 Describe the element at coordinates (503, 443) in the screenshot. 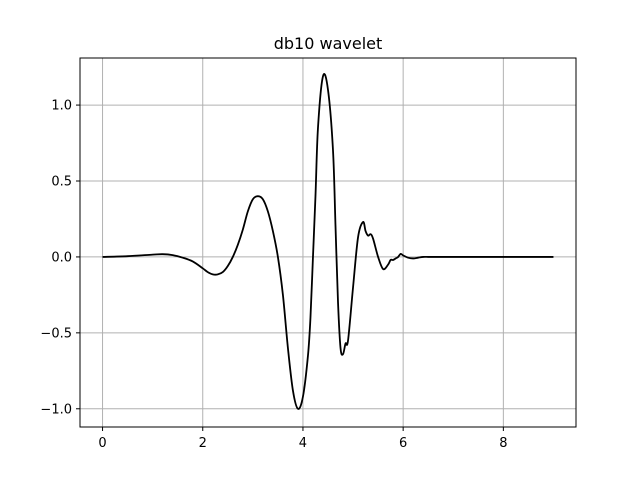

I see `x-tick-label: 8` at that location.